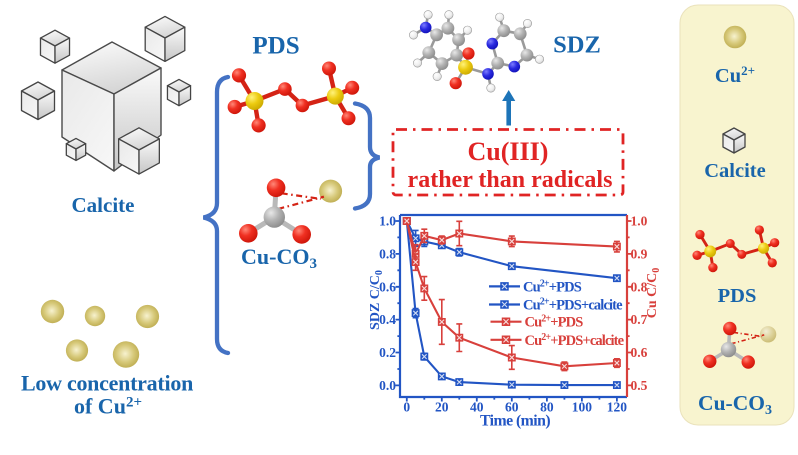  What do you see at coordinates (107, 383) in the screenshot?
I see `svg-text: Low concentration` at bounding box center [107, 383].